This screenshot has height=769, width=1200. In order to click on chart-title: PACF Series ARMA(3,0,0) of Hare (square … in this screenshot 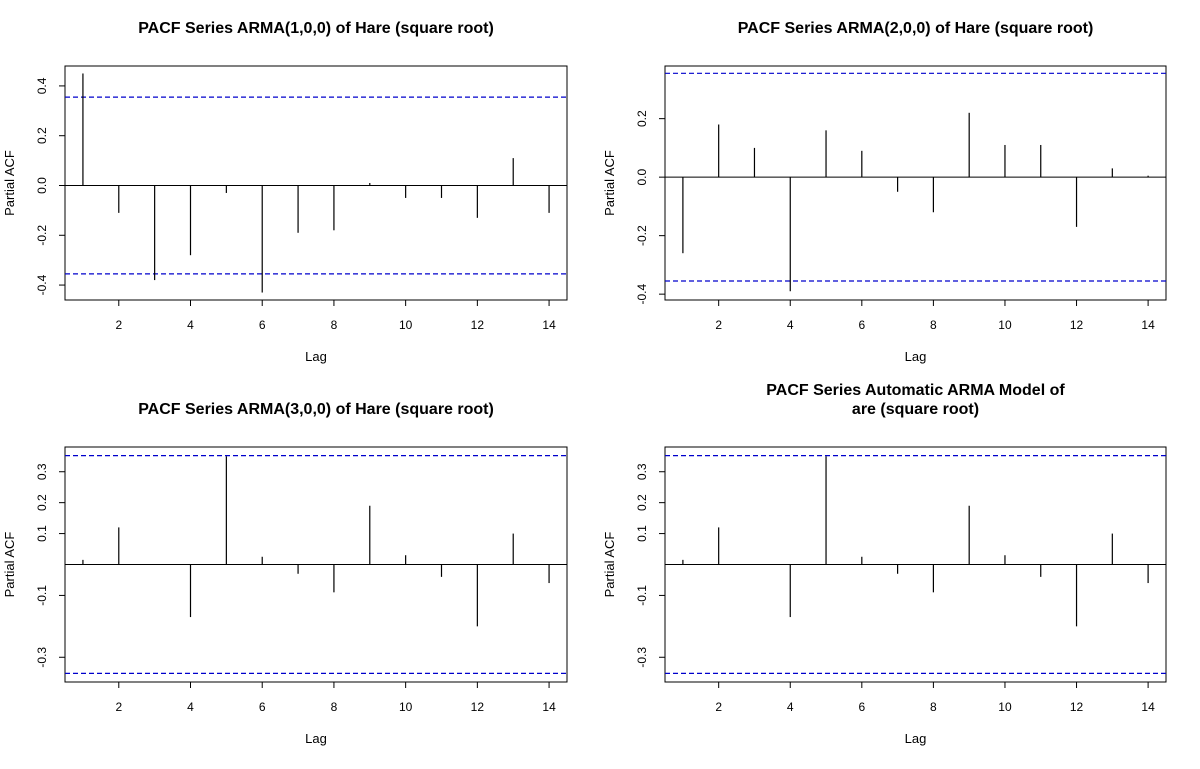, I will do `click(316, 409)`.